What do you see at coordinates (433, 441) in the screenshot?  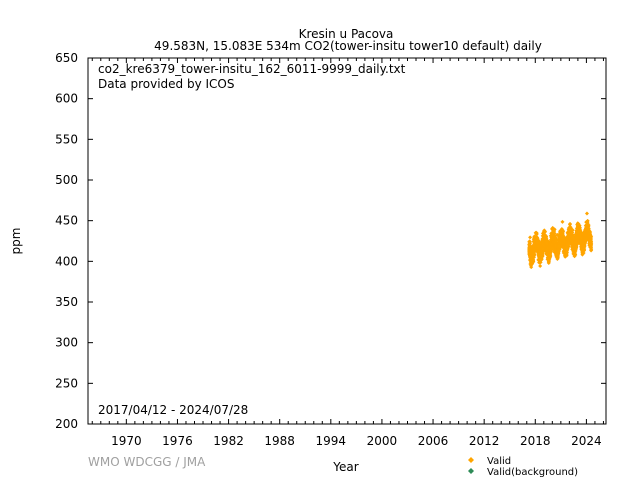 I see `x-tick-label: 2006` at bounding box center [433, 441].